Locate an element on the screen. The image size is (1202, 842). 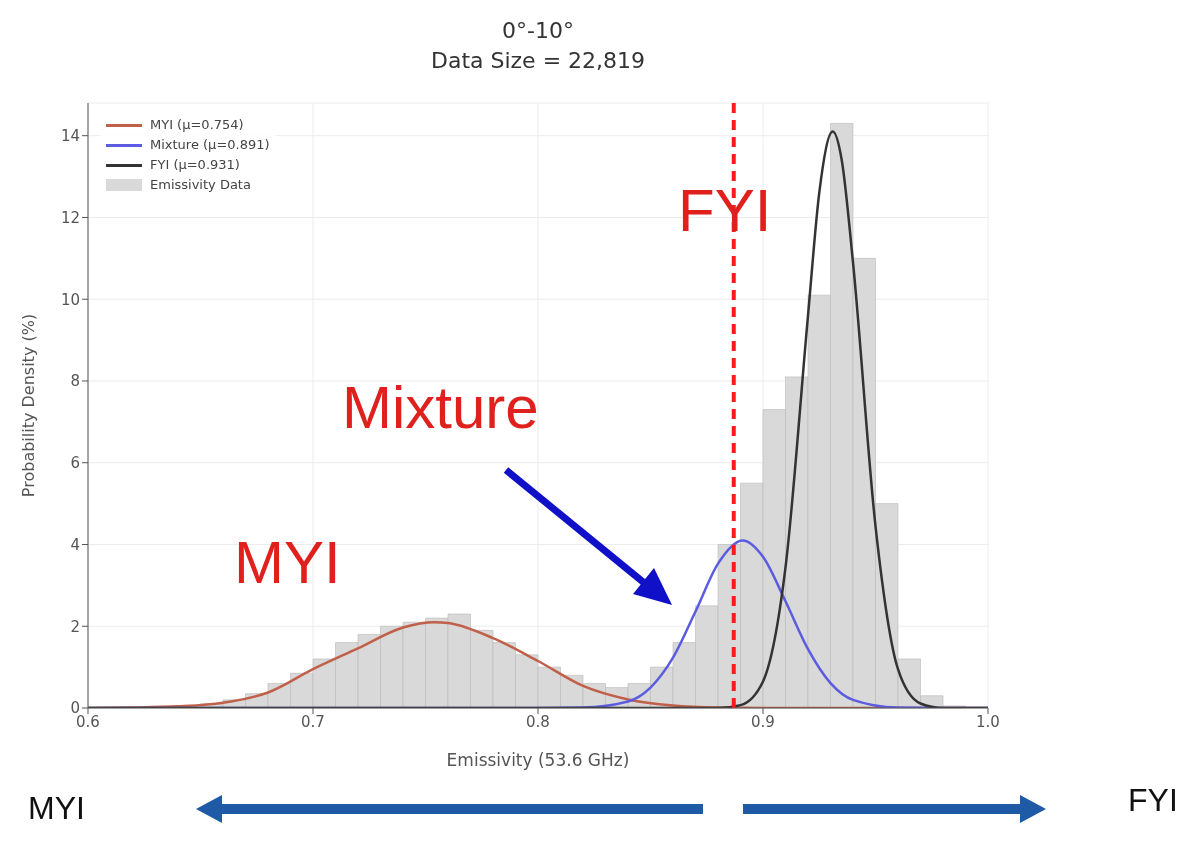
chart-subtitle: Data Size = 22,819 is located at coordinates (538, 61).